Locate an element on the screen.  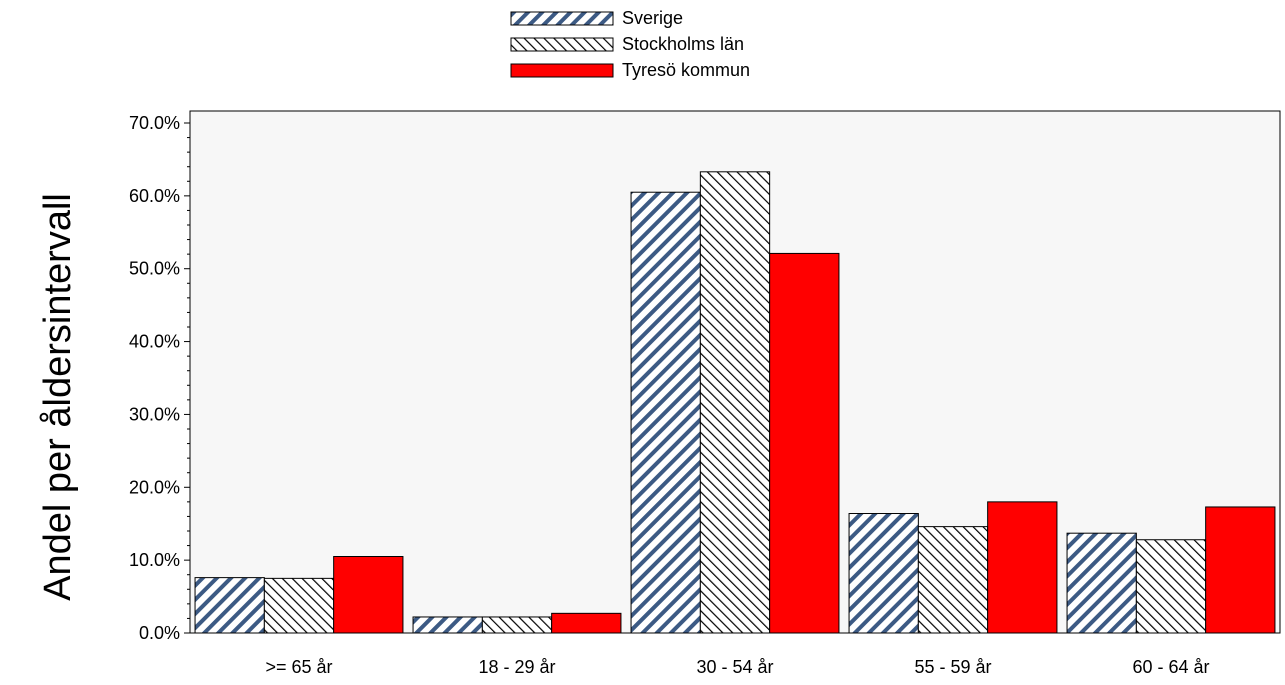
legend: Sverige Stockholms län Tyresö kommun is located at coordinates (630, 44).